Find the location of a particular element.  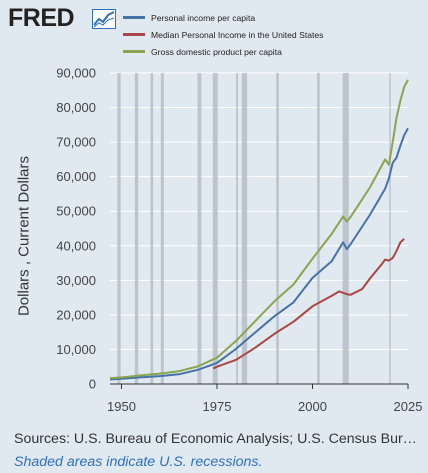

y-tick-label: 50,000 is located at coordinates (76, 211).